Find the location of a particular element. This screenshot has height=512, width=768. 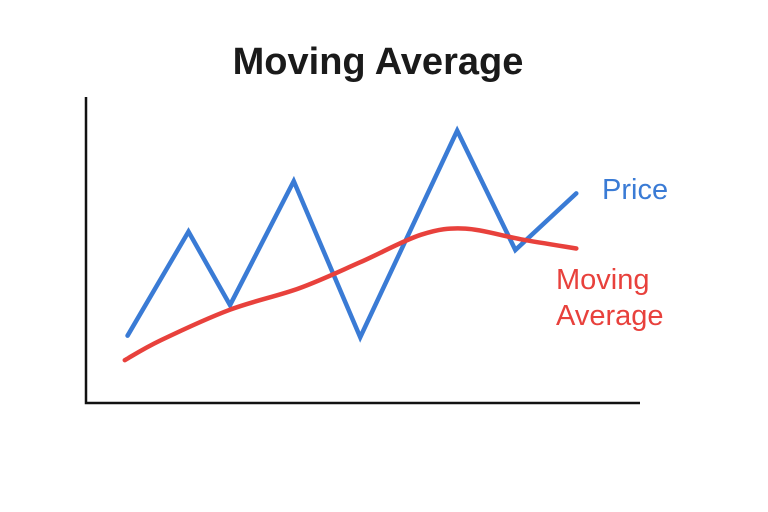

chart-title: Moving Average is located at coordinates (378, 62).